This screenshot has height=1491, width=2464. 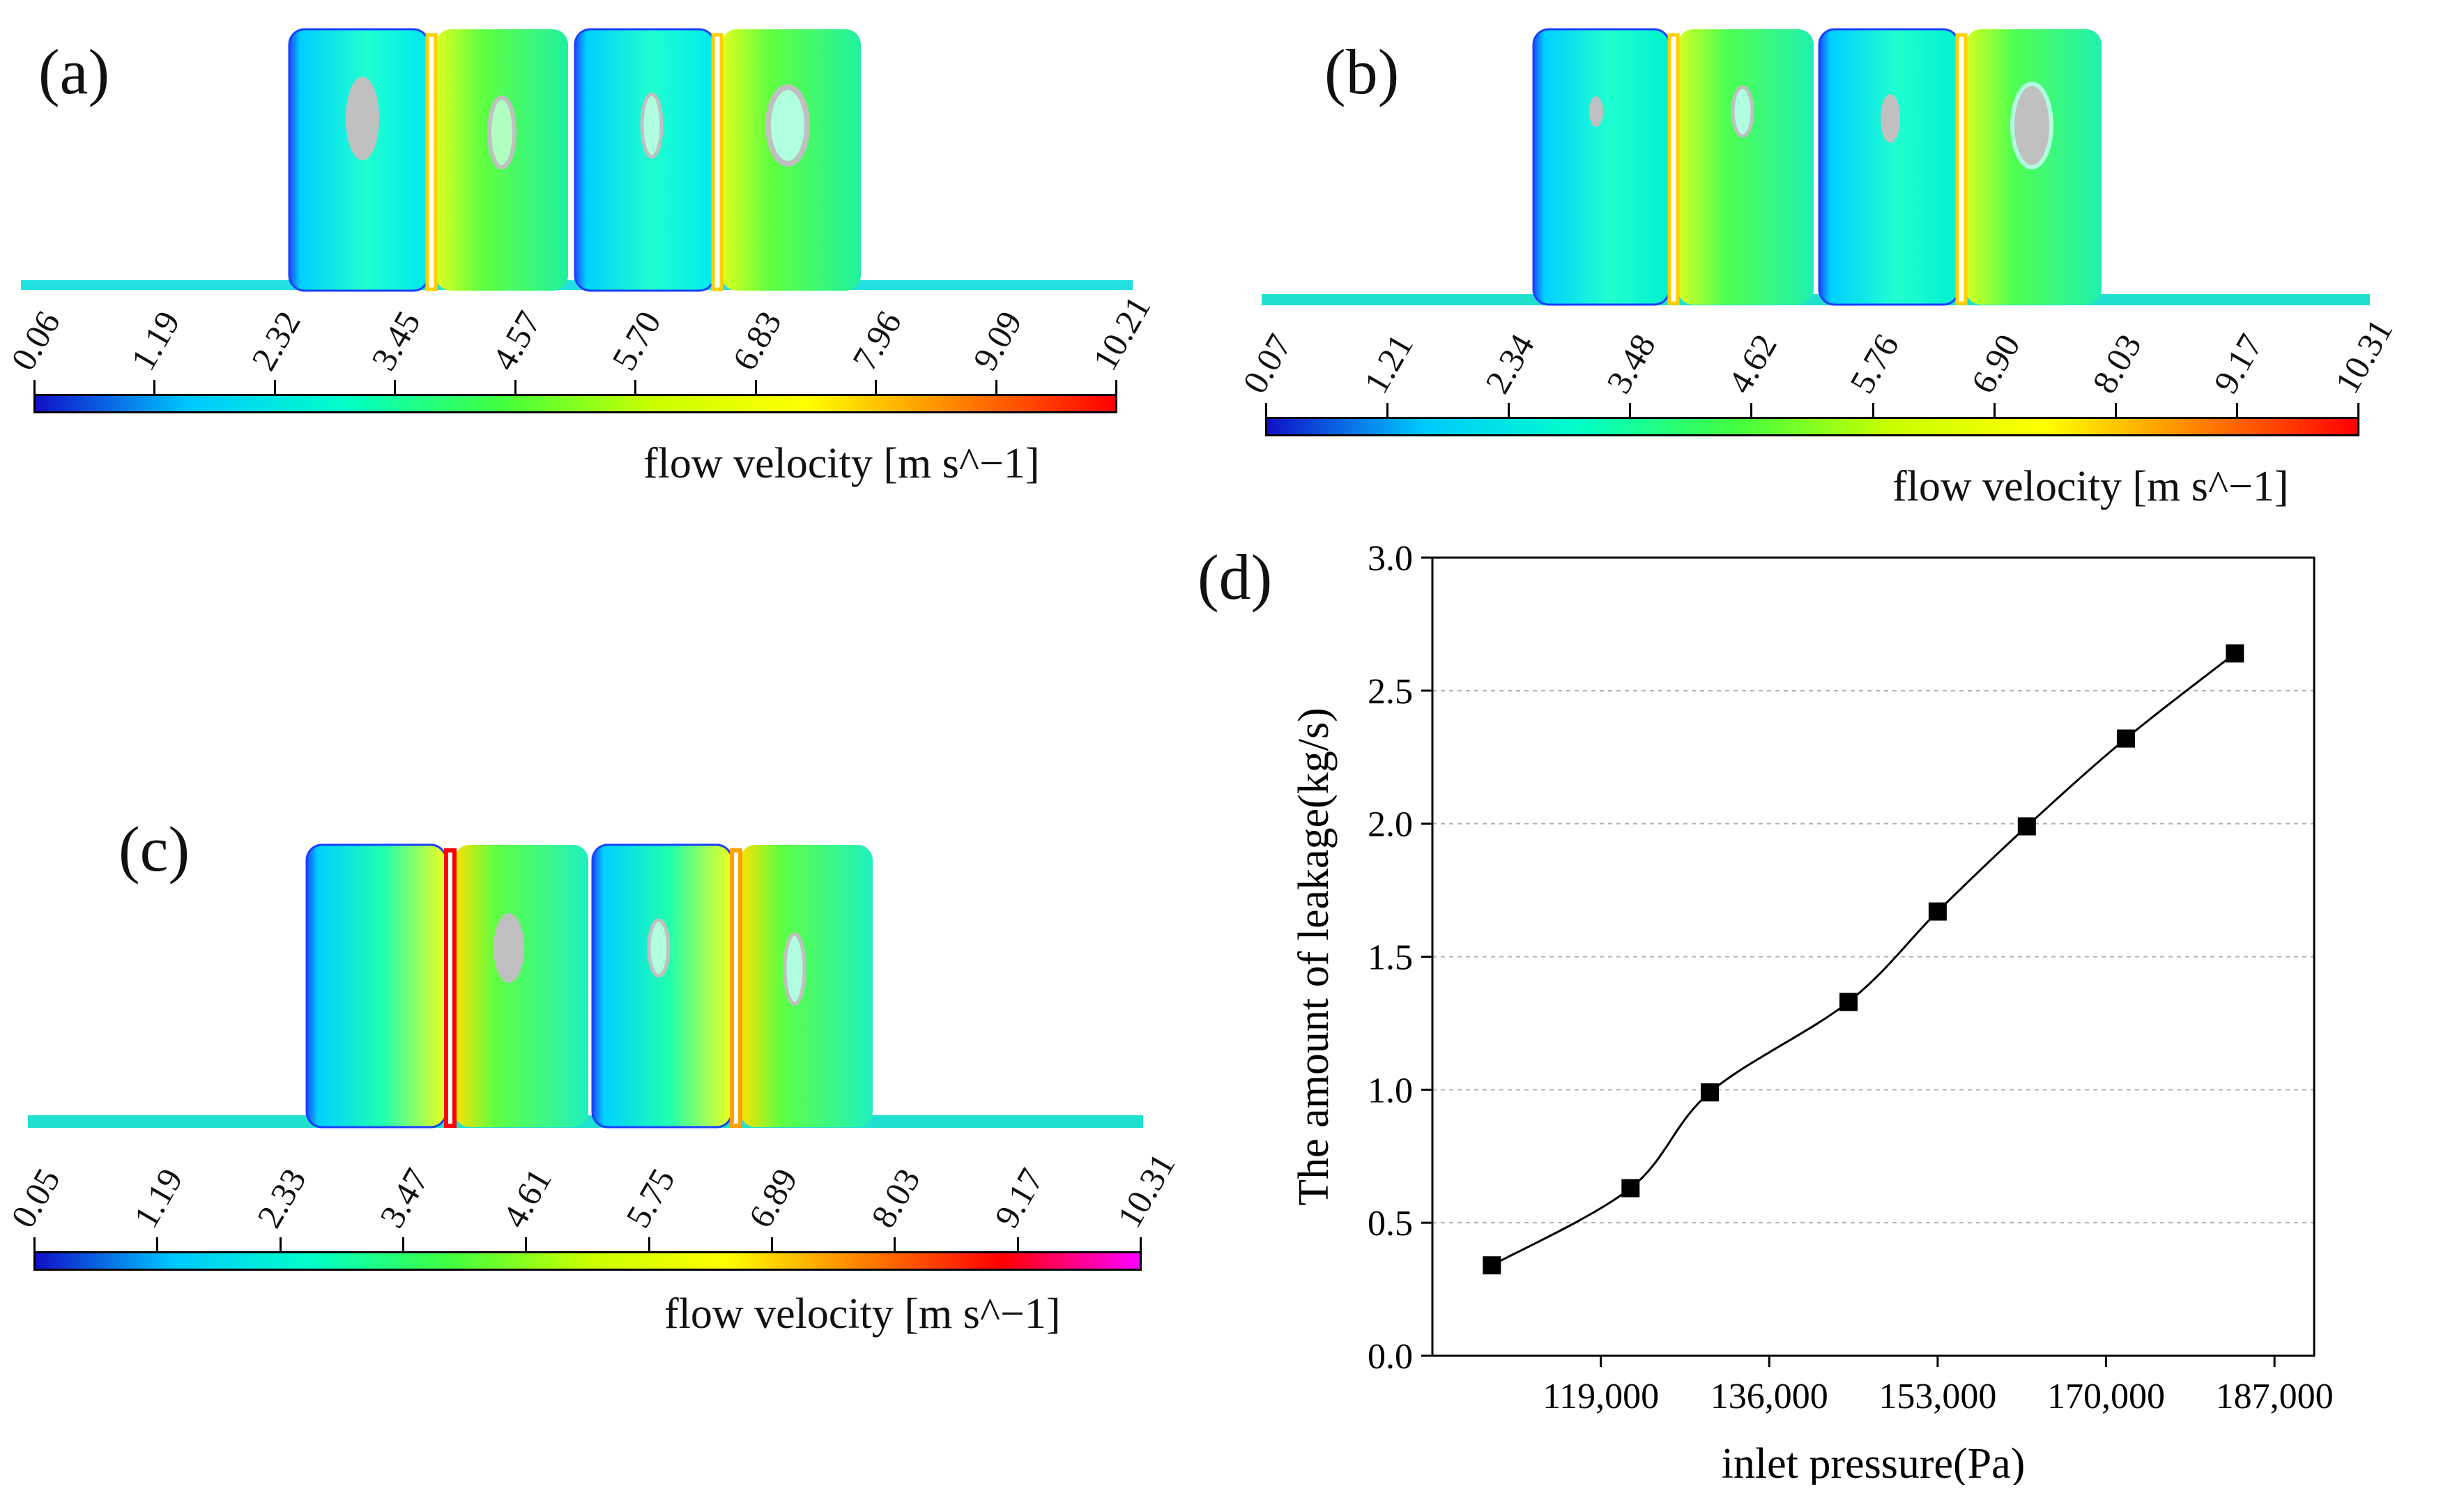 I want to click on y-tick-label: 2.0, so click(x=1390, y=825).